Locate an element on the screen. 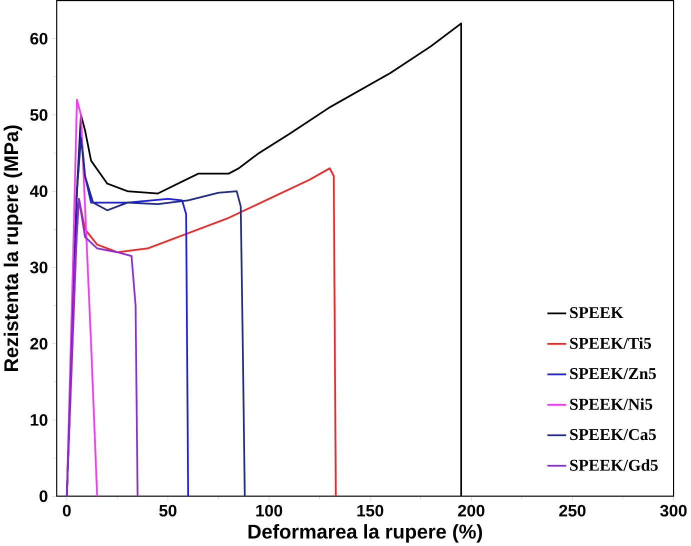  x-tick-label: 100 is located at coordinates (269, 510).